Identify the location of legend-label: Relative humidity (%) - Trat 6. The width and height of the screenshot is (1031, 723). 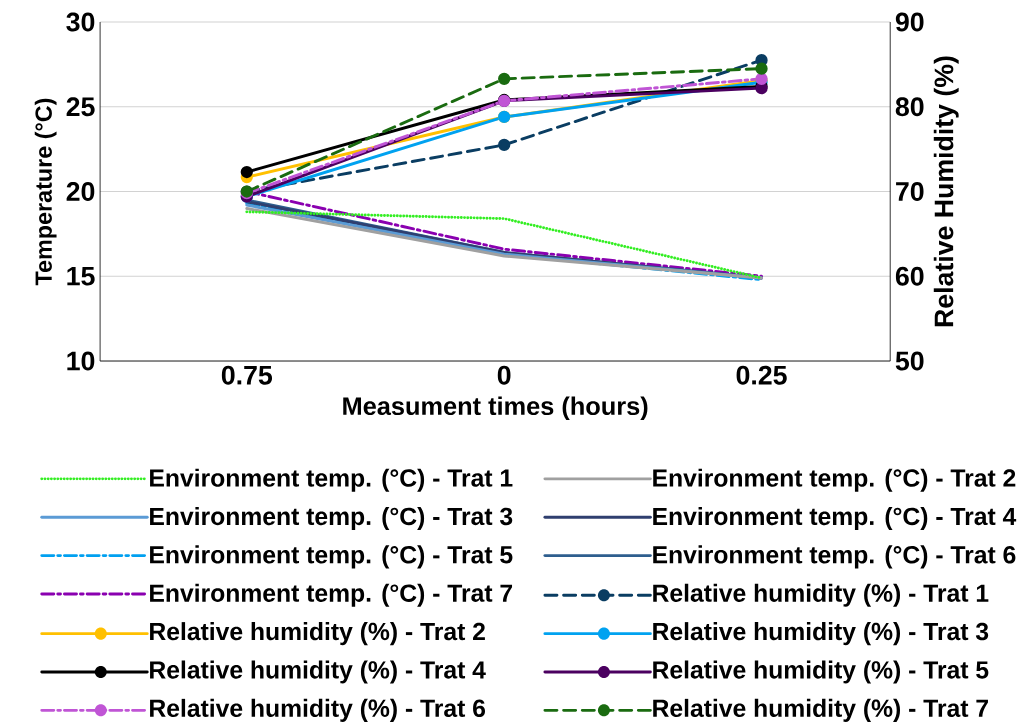
(318, 710).